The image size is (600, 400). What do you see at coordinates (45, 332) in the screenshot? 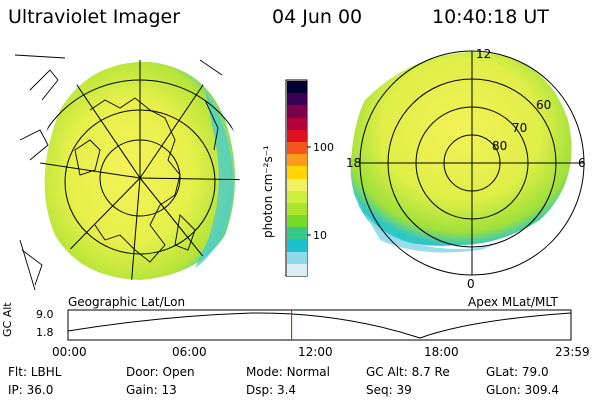
I see `altitude-ytick-low: 1.8` at bounding box center [45, 332].